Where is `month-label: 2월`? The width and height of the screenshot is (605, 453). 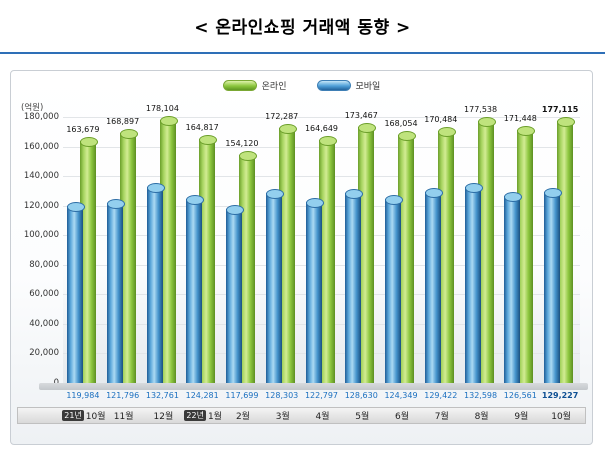 month-label: 2월 is located at coordinates (242, 417).